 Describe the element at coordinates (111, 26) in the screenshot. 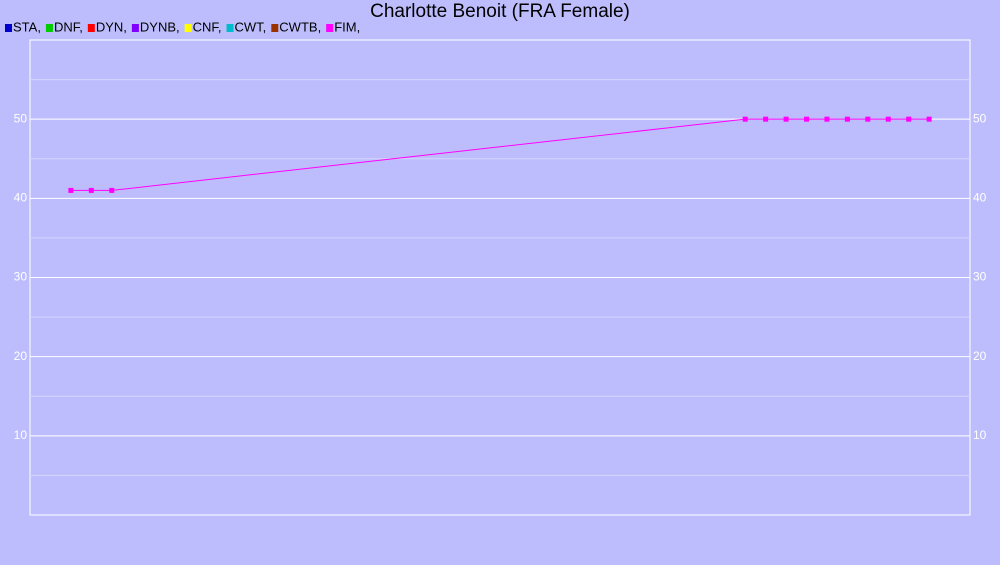

I see `legend-label: DYN,` at that location.